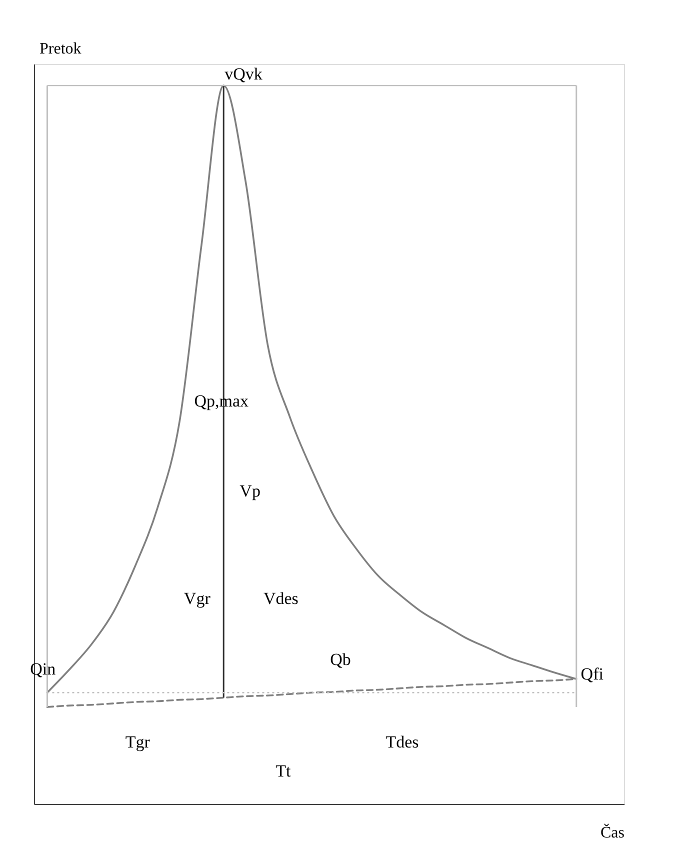  Describe the element at coordinates (340, 660) in the screenshot. I see `annotation: Qb` at that location.